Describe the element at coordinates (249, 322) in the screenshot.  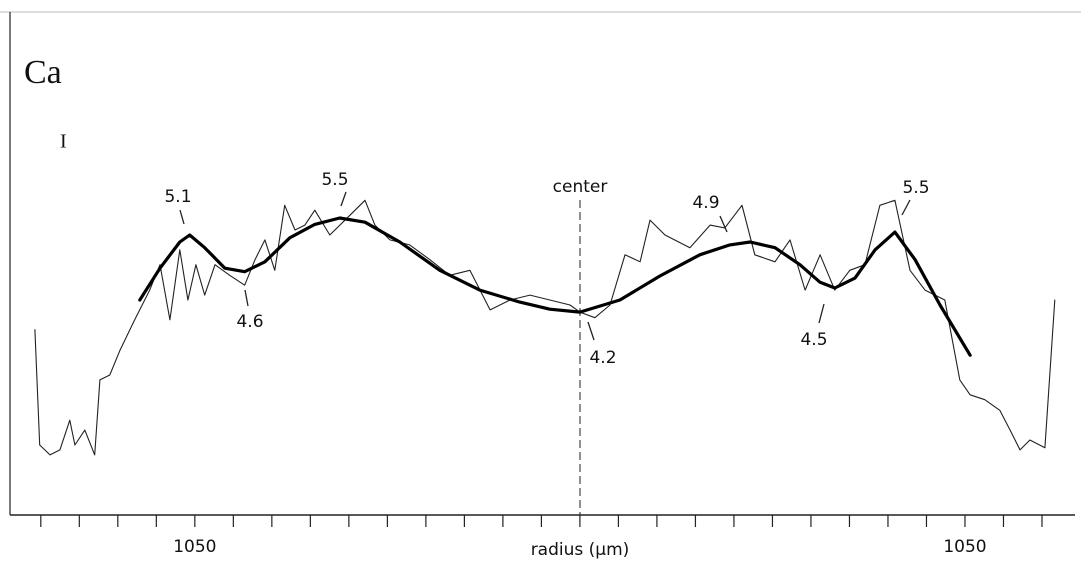
I see `annotation: 4.6` at that location.